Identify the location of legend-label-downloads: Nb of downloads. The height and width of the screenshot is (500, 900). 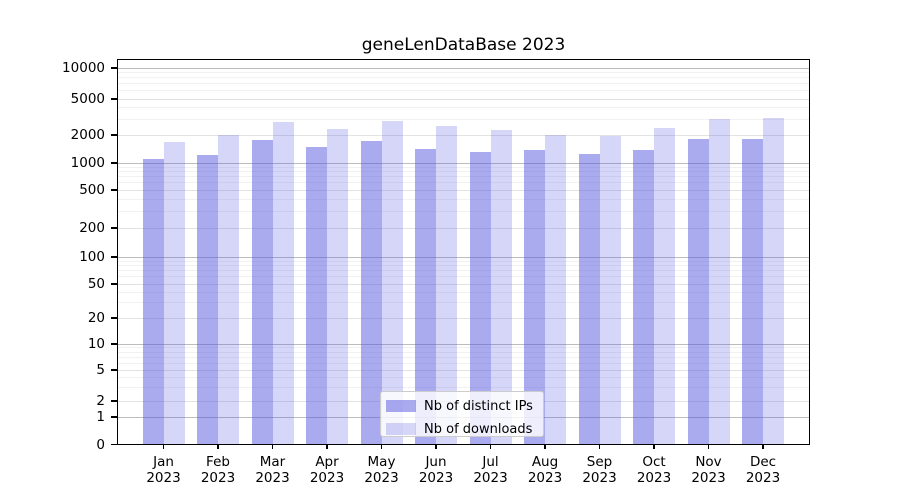
(478, 429).